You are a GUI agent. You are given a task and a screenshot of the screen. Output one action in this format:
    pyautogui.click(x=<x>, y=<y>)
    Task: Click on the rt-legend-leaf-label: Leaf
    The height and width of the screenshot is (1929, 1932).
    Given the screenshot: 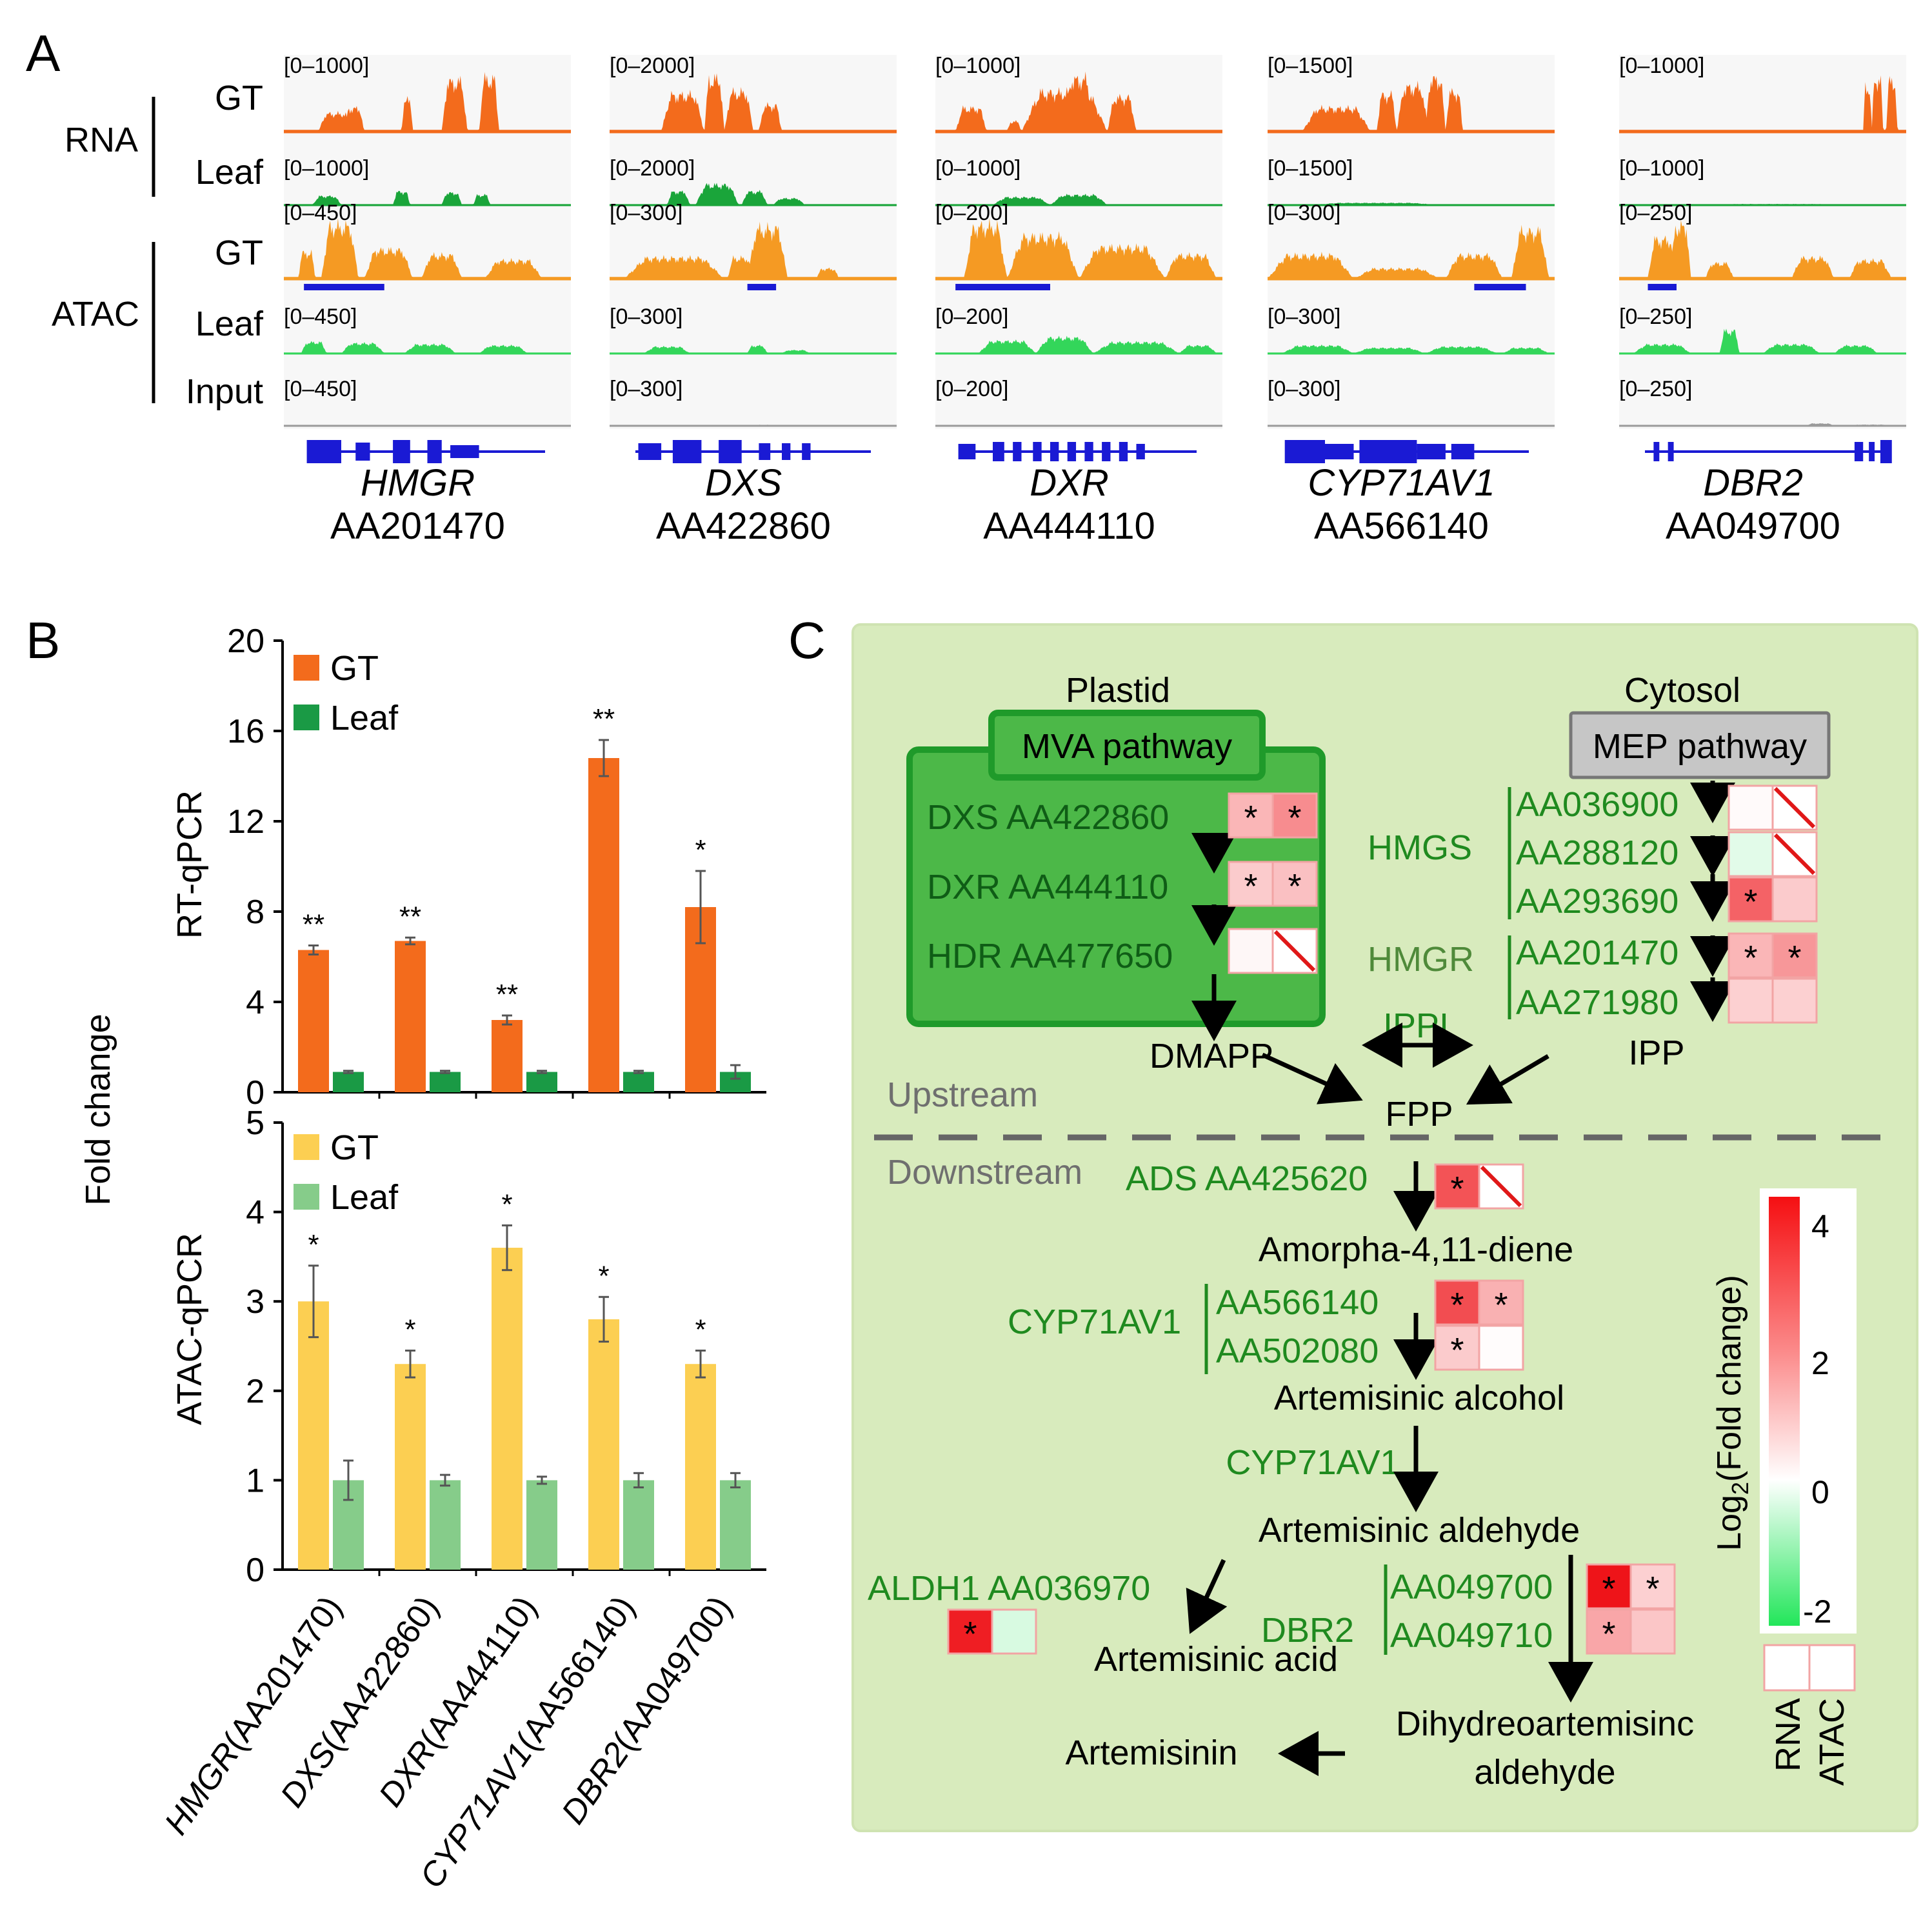 What is the action you would take?
    pyautogui.click(x=364, y=718)
    